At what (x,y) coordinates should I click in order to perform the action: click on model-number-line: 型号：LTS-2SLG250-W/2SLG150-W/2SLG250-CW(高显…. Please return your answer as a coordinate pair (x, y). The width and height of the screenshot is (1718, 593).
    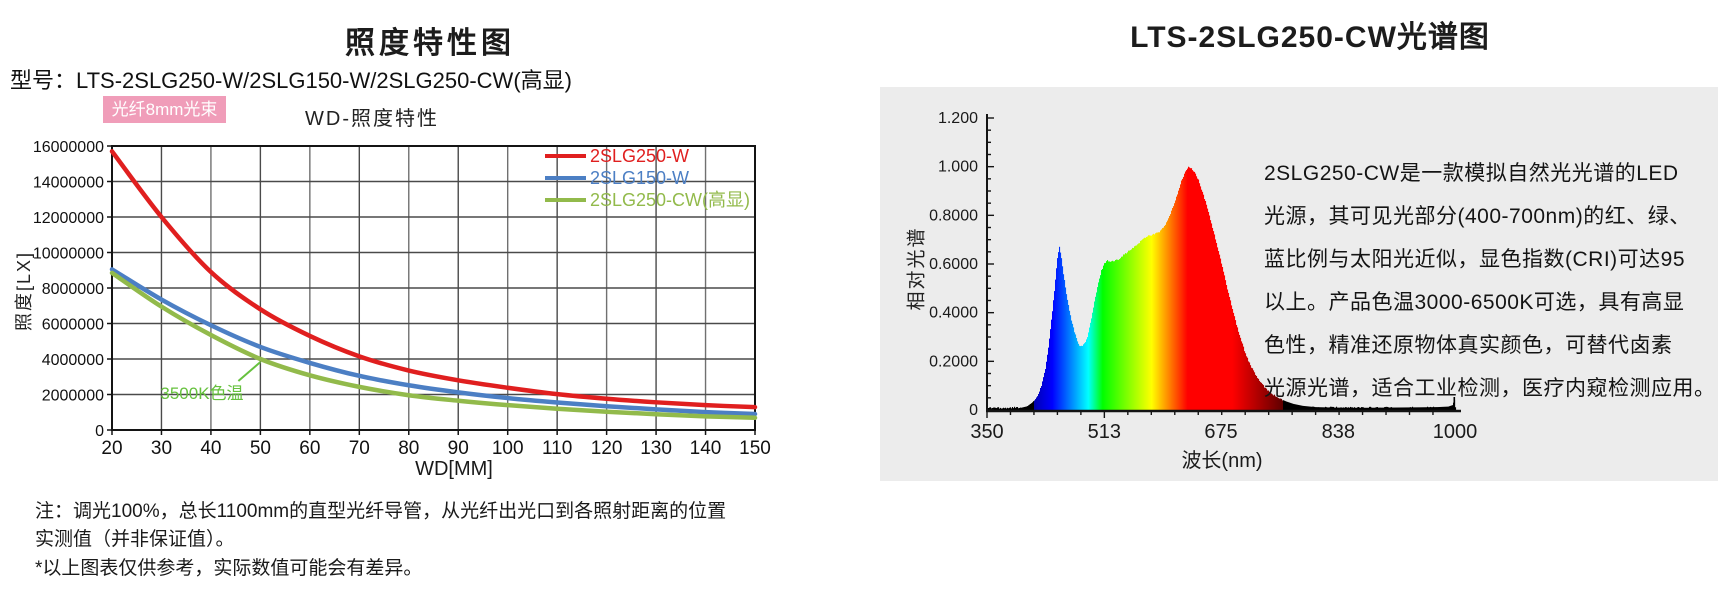
    Looking at the image, I should click on (291, 80).